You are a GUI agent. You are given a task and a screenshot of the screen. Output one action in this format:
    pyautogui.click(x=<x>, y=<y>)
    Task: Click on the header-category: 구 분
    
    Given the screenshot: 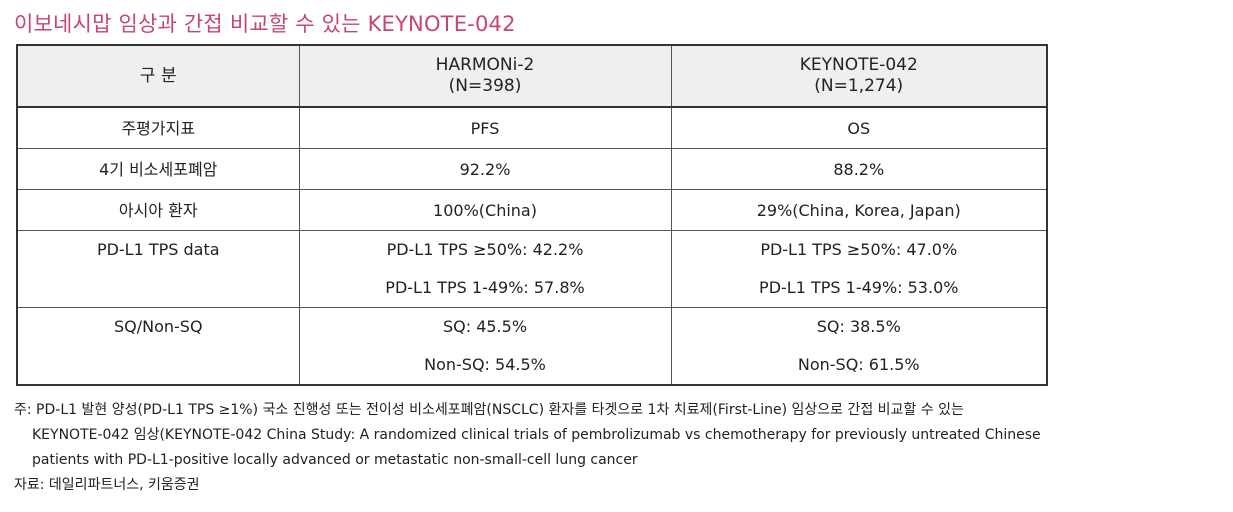 What is the action you would take?
    pyautogui.click(x=158, y=76)
    